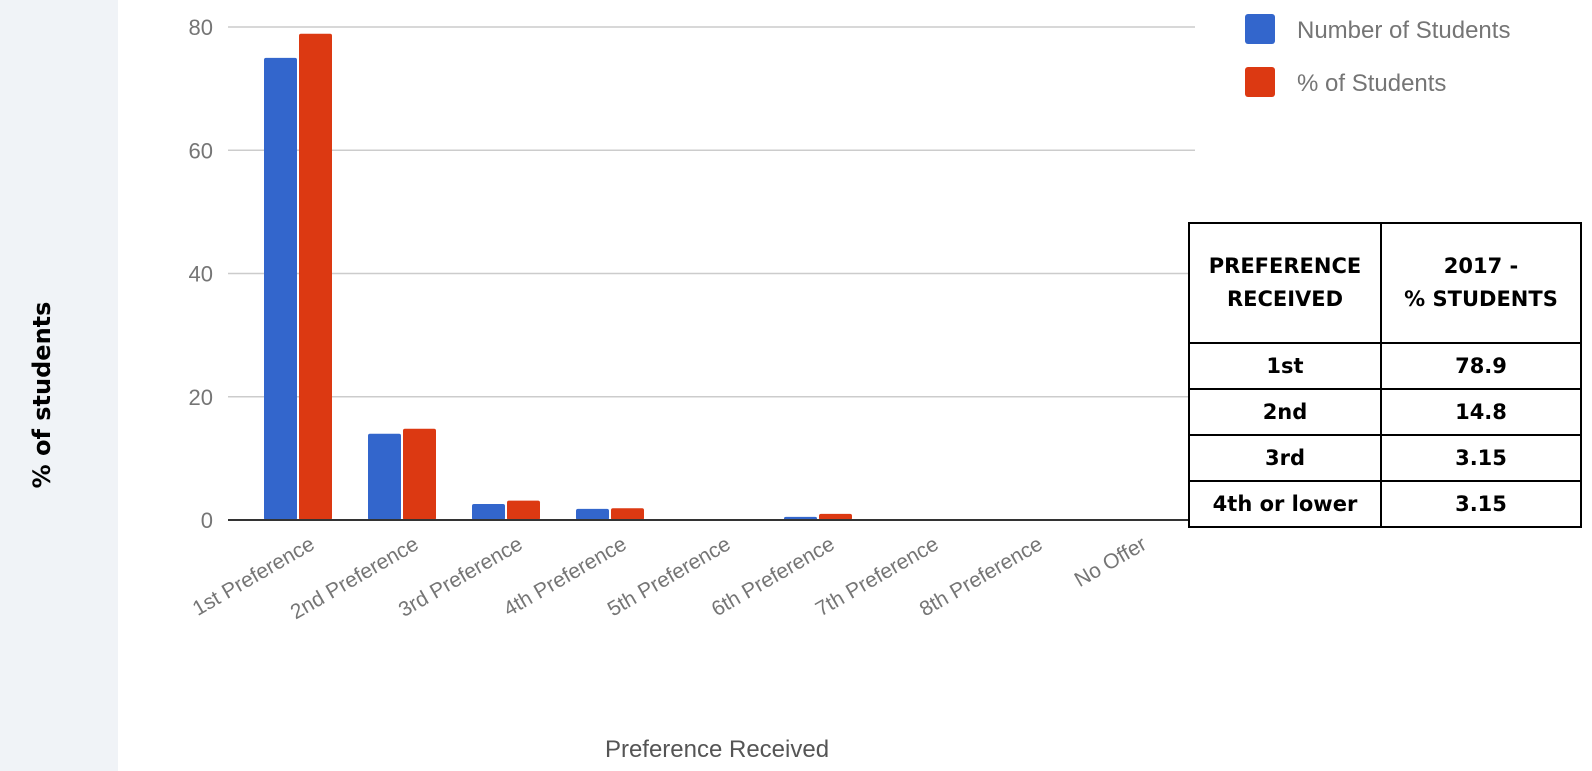 This screenshot has height=771, width=1592. What do you see at coordinates (1371, 83) in the screenshot?
I see `legend-label: % of Students` at bounding box center [1371, 83].